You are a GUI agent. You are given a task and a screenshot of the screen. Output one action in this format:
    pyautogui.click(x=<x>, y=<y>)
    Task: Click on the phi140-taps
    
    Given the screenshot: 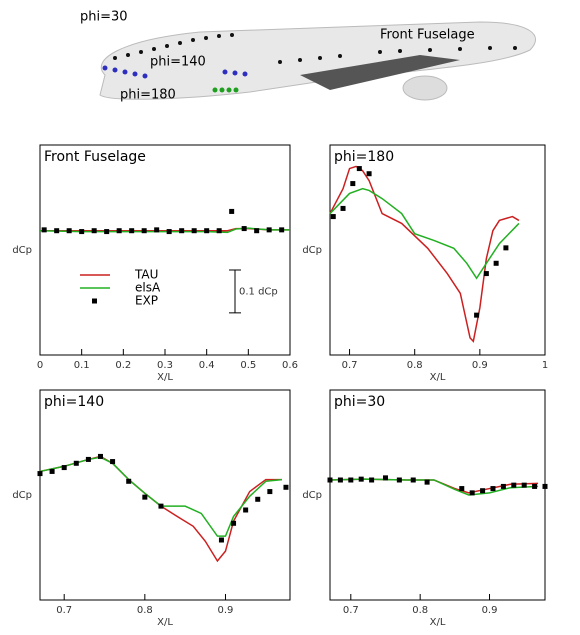 What is the action you would take?
    pyautogui.click(x=175, y=72)
    